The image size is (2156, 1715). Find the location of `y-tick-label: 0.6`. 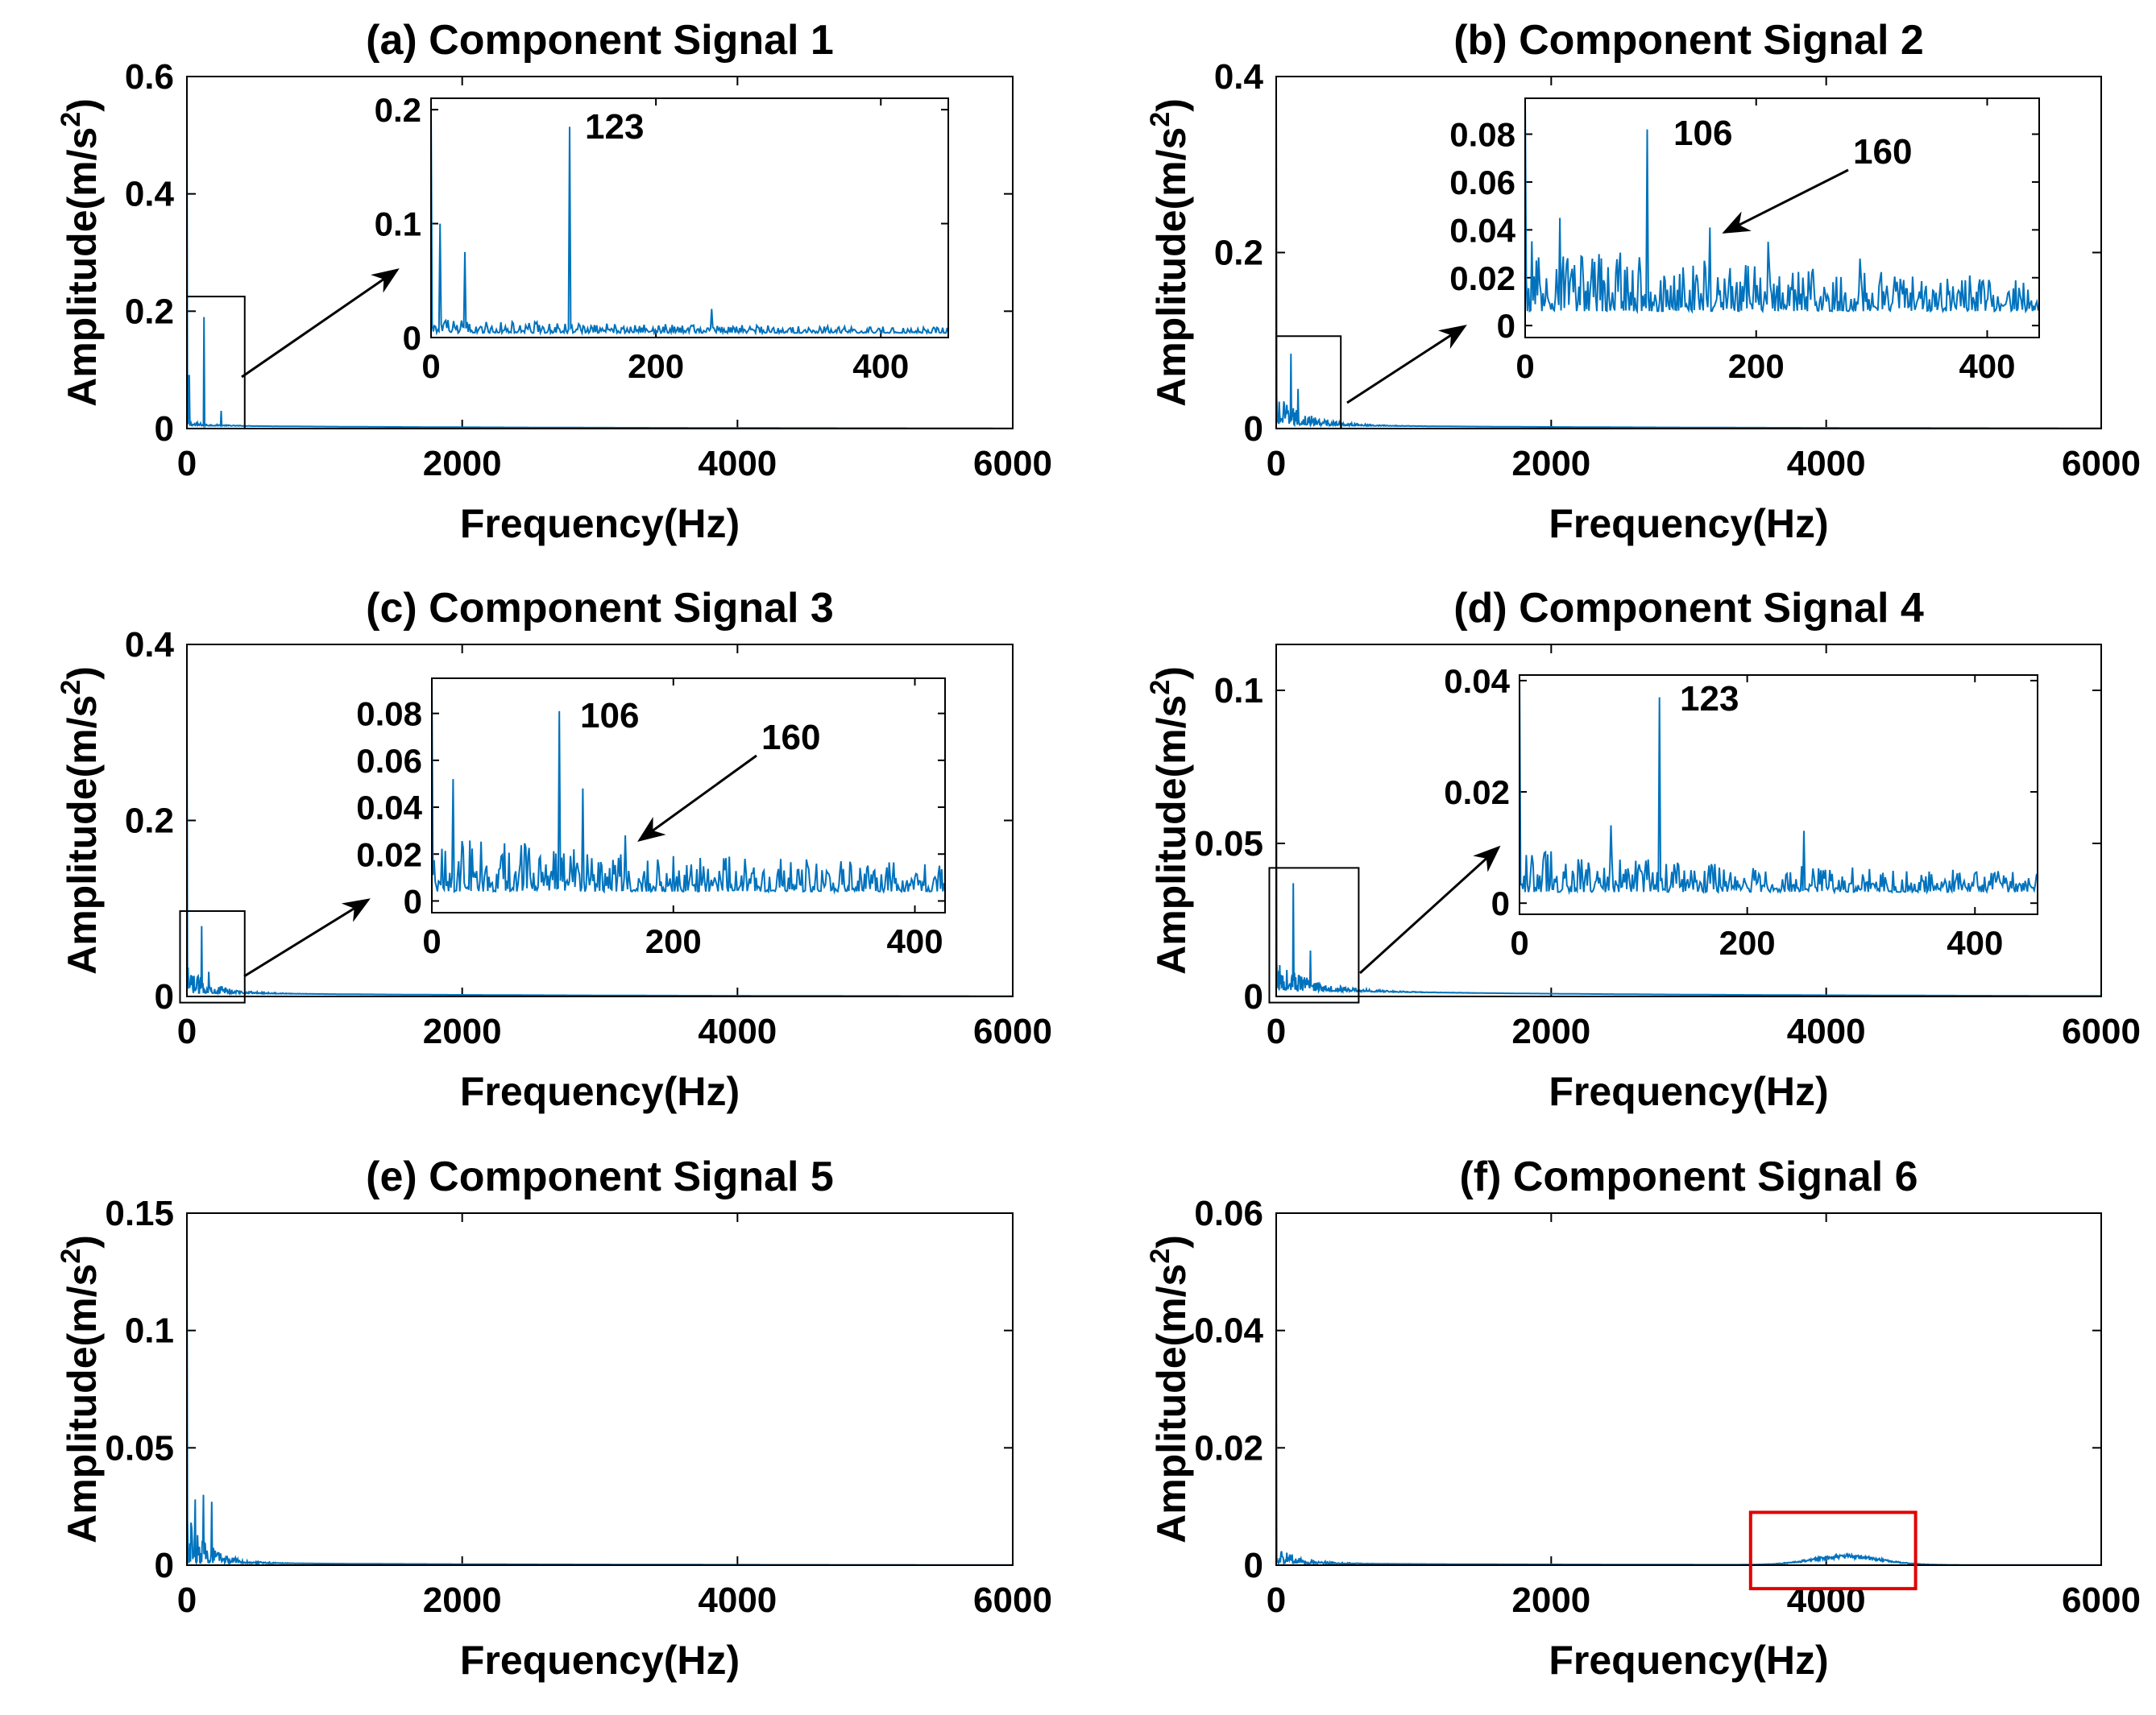

y-tick-label: 0.6 is located at coordinates (149, 77).